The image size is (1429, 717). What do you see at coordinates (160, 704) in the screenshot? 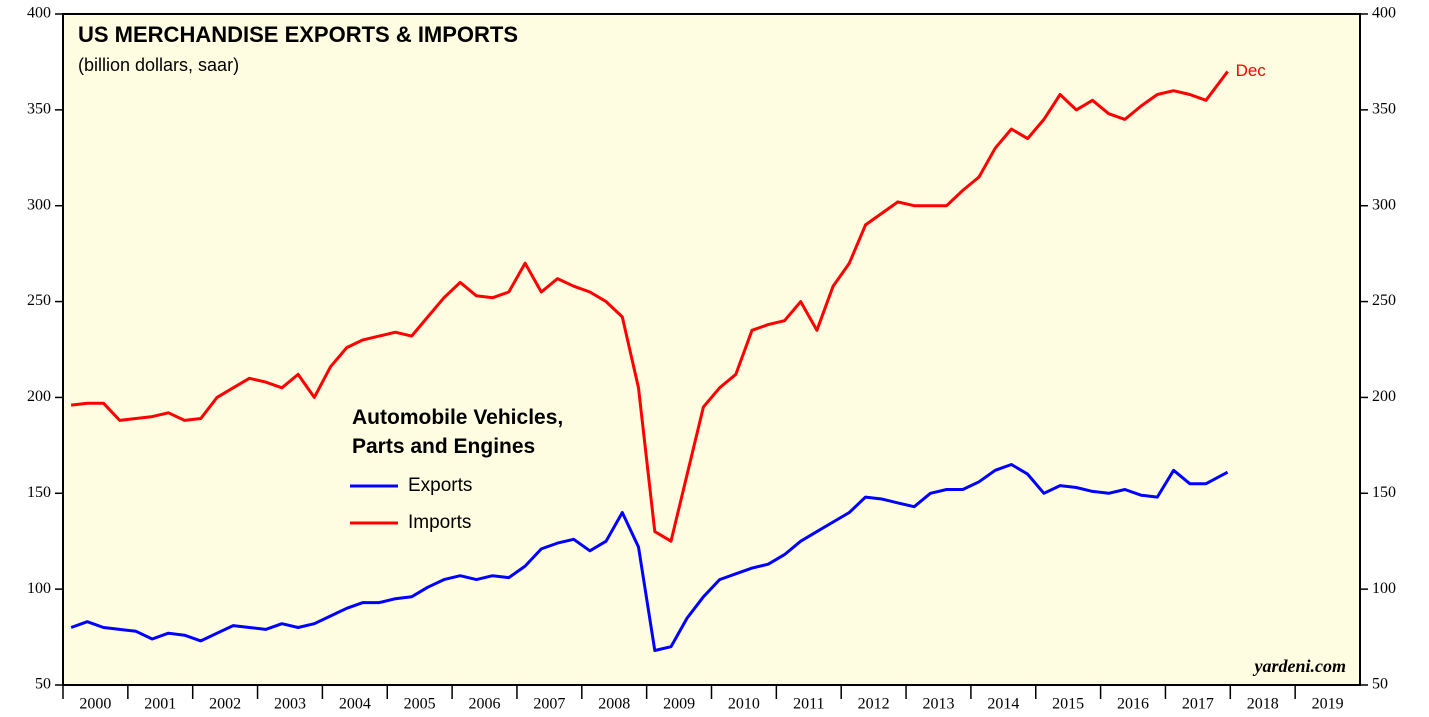
I see `x-tick-label: 2001` at bounding box center [160, 704].